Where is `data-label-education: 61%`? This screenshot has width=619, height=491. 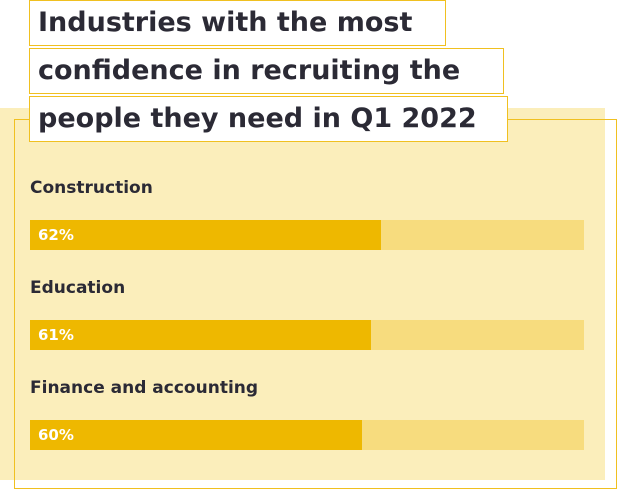
data-label-education: 61% is located at coordinates (56, 335).